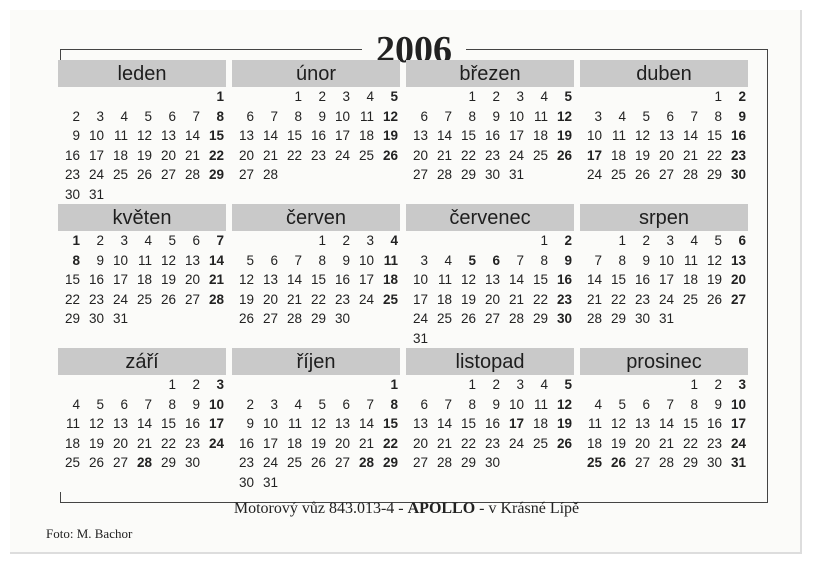  Describe the element at coordinates (742, 96) in the screenshot. I see `day-holiday: 2` at that location.